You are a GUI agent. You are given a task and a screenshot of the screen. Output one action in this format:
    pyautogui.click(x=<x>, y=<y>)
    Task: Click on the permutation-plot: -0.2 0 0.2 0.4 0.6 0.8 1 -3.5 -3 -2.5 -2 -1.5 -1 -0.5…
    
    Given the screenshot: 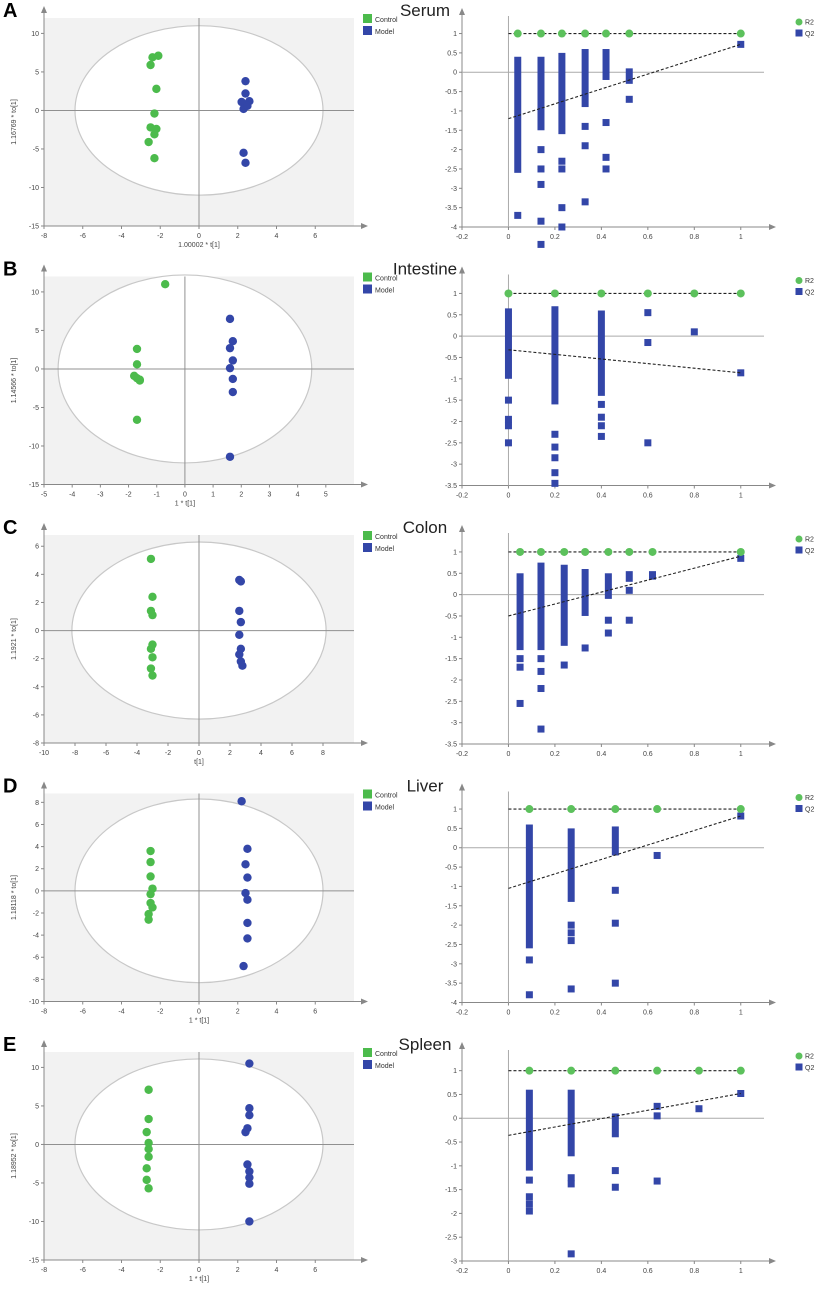 What is the action you would take?
    pyautogui.click(x=629, y=641)
    